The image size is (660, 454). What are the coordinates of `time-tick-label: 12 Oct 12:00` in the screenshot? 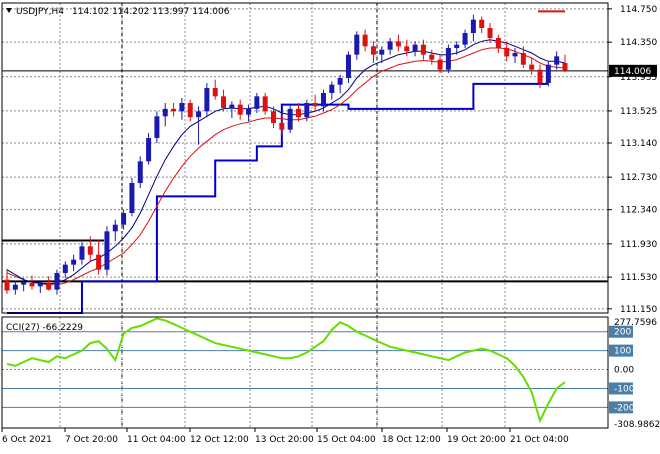 It's located at (219, 440).